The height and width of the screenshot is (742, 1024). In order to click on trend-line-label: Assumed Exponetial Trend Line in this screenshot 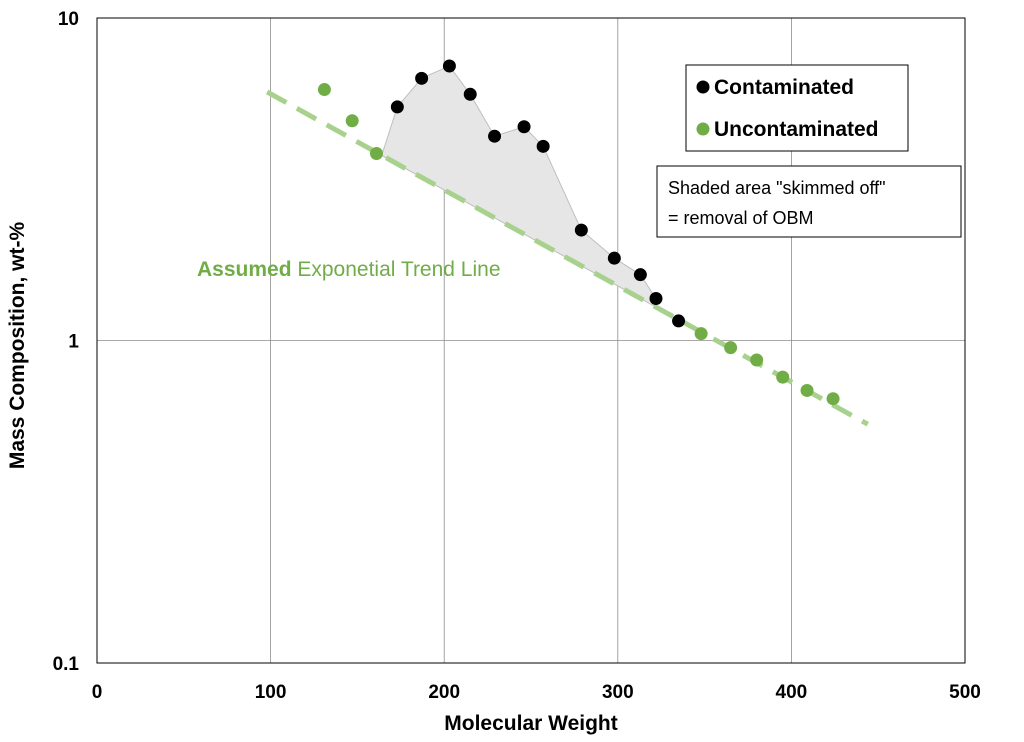, I will do `click(349, 269)`.